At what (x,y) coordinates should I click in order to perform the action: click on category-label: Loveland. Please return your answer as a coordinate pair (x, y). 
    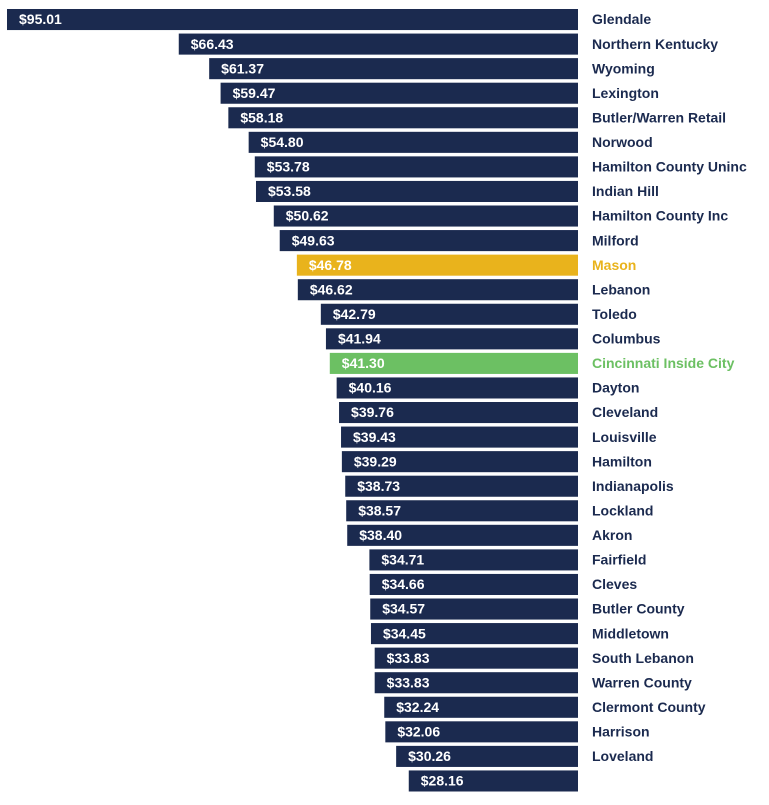
    Looking at the image, I should click on (622, 756).